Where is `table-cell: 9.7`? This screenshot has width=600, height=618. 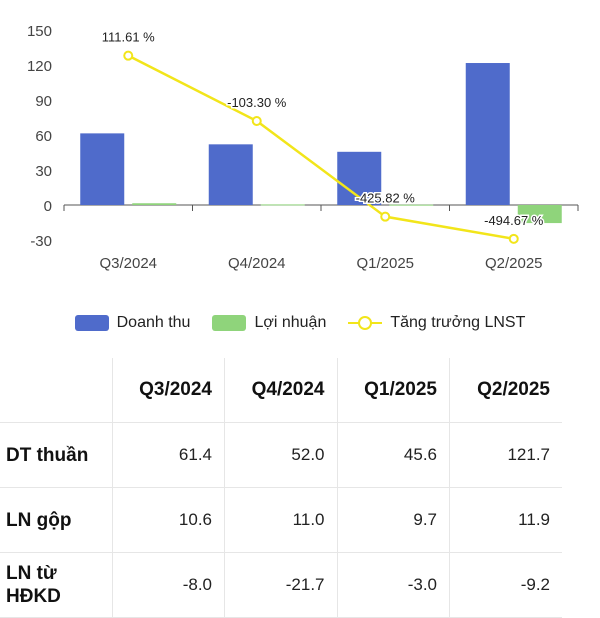
table-cell: 9.7 is located at coordinates (393, 520).